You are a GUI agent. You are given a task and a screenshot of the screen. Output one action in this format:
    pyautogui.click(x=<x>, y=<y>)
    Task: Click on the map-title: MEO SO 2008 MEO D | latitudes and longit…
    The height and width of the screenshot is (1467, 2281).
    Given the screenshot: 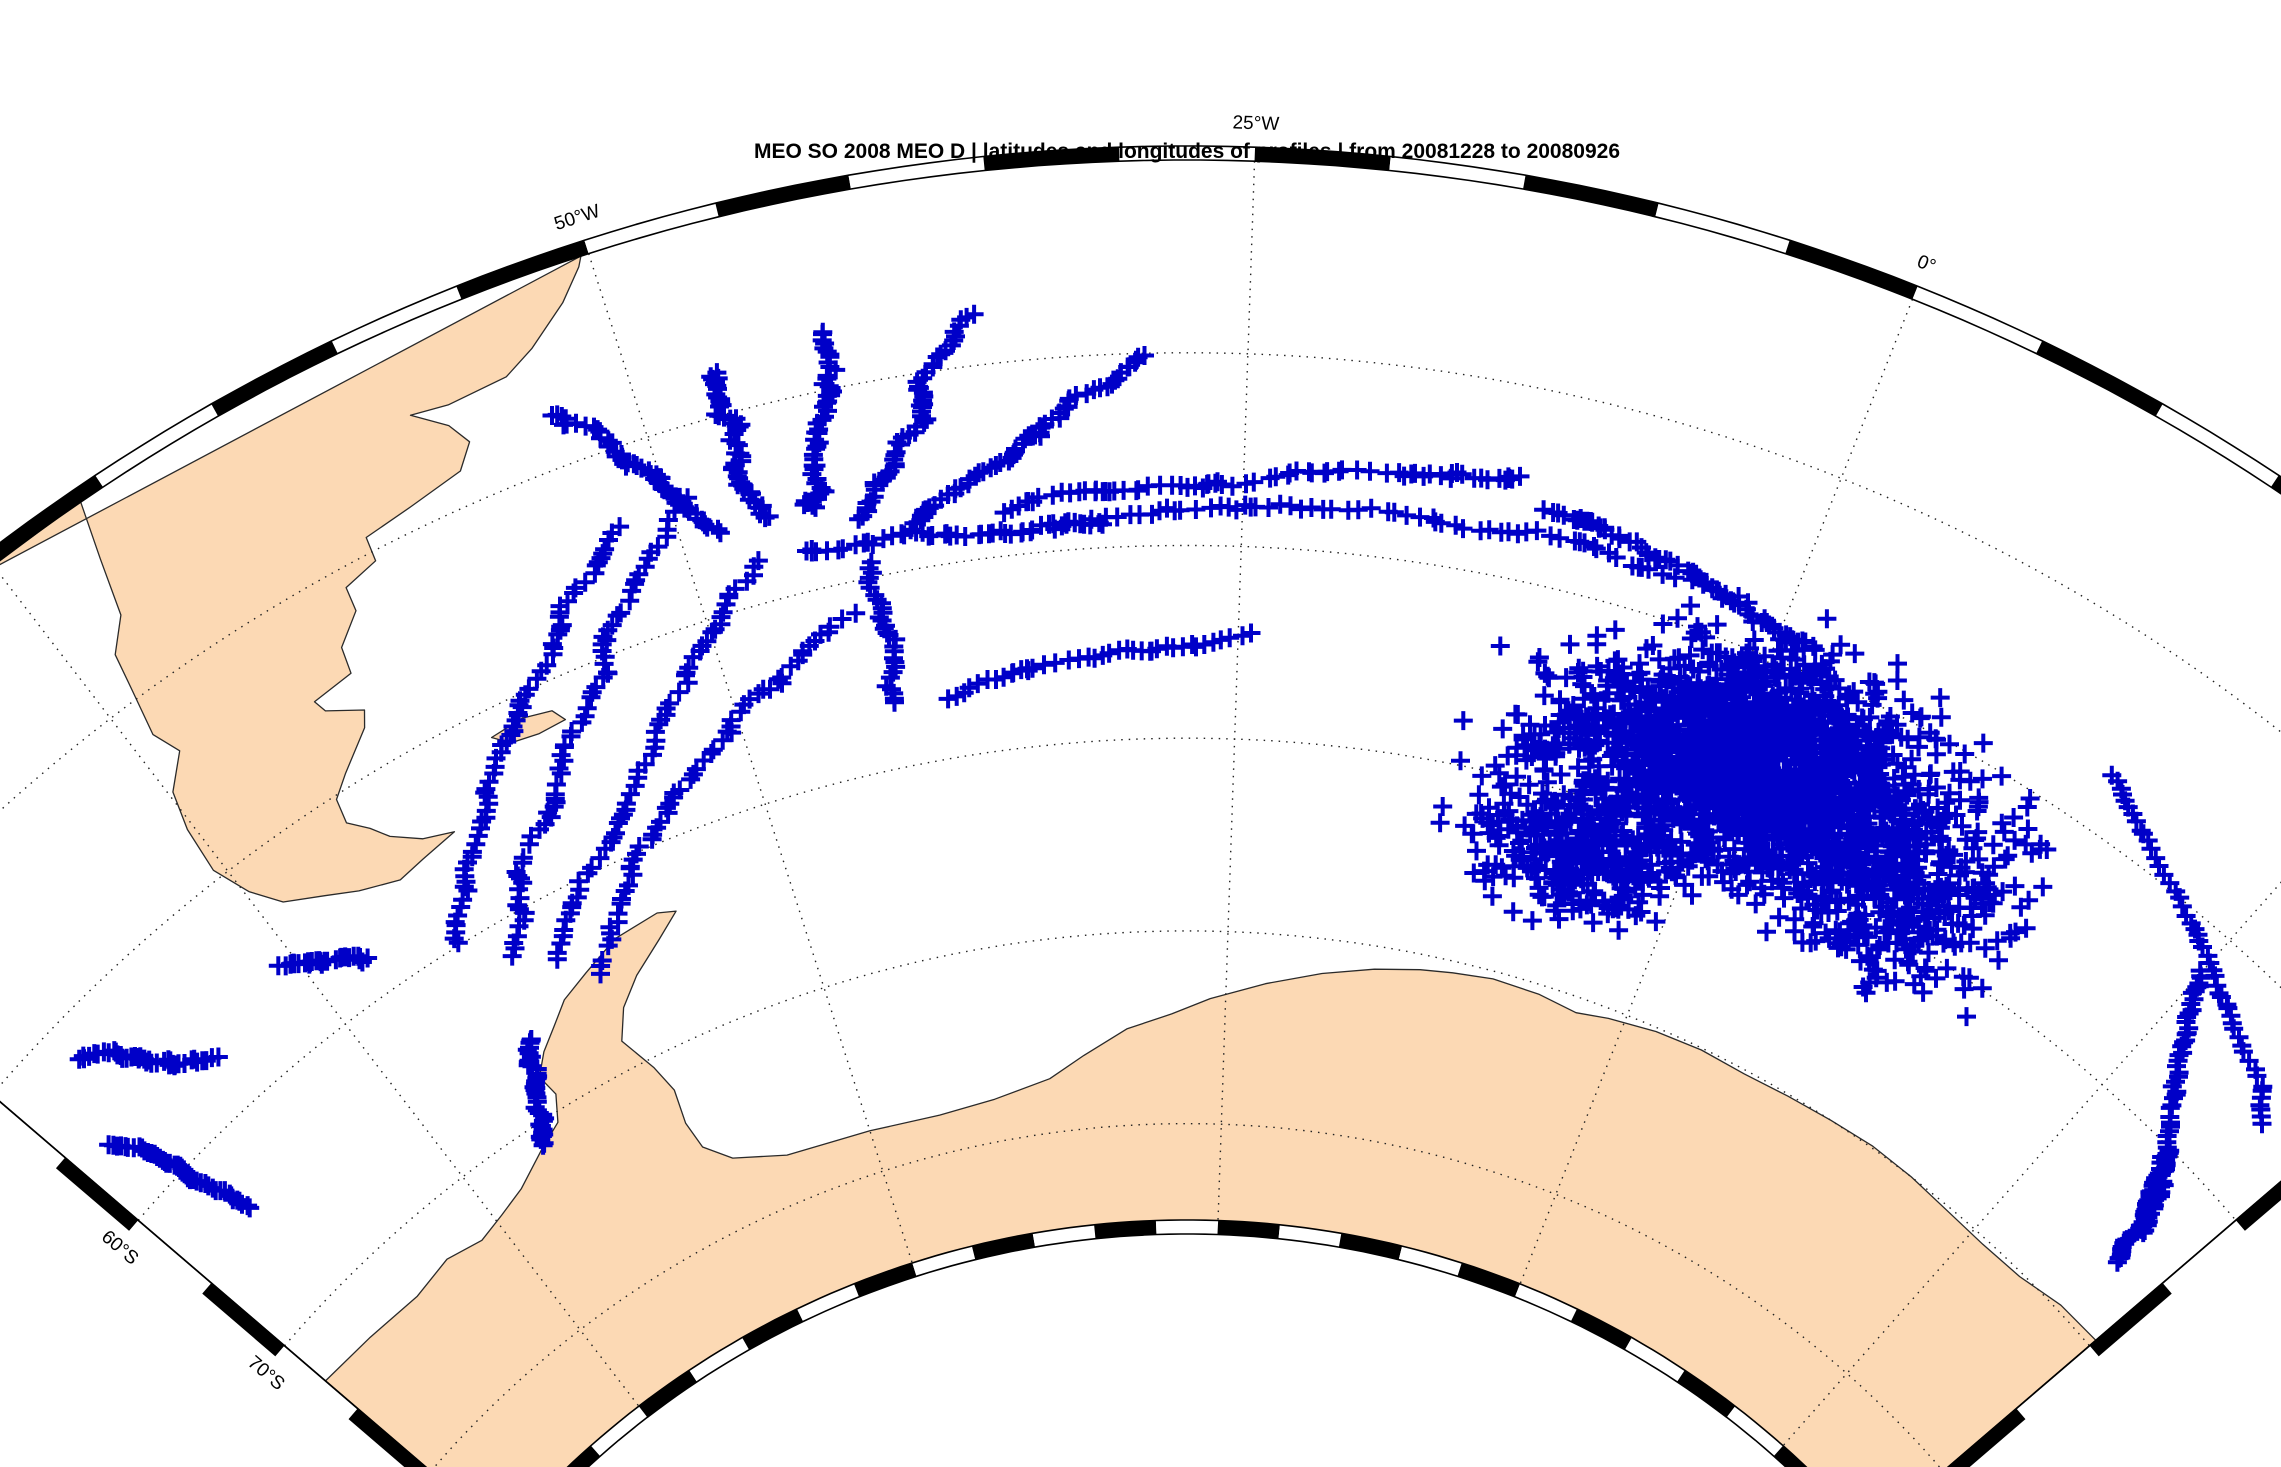 What is the action you would take?
    pyautogui.click(x=1187, y=151)
    